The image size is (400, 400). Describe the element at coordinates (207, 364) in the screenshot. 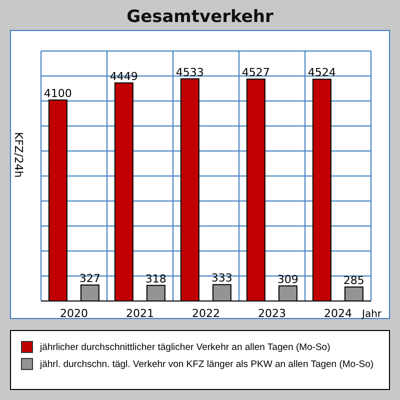

I see `legend-label: jährl. durchschn. tägl. Verkehr von KFZ länger als PKW an allen Tagen (Mo-So)` at that location.